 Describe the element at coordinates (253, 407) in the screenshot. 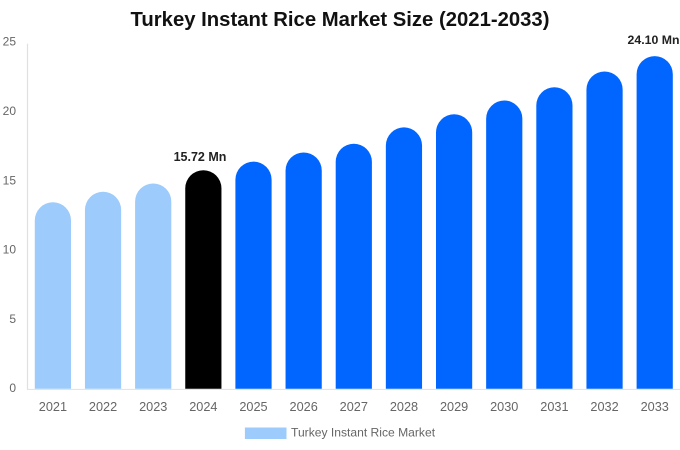

I see `svg-text: 2025` at that location.